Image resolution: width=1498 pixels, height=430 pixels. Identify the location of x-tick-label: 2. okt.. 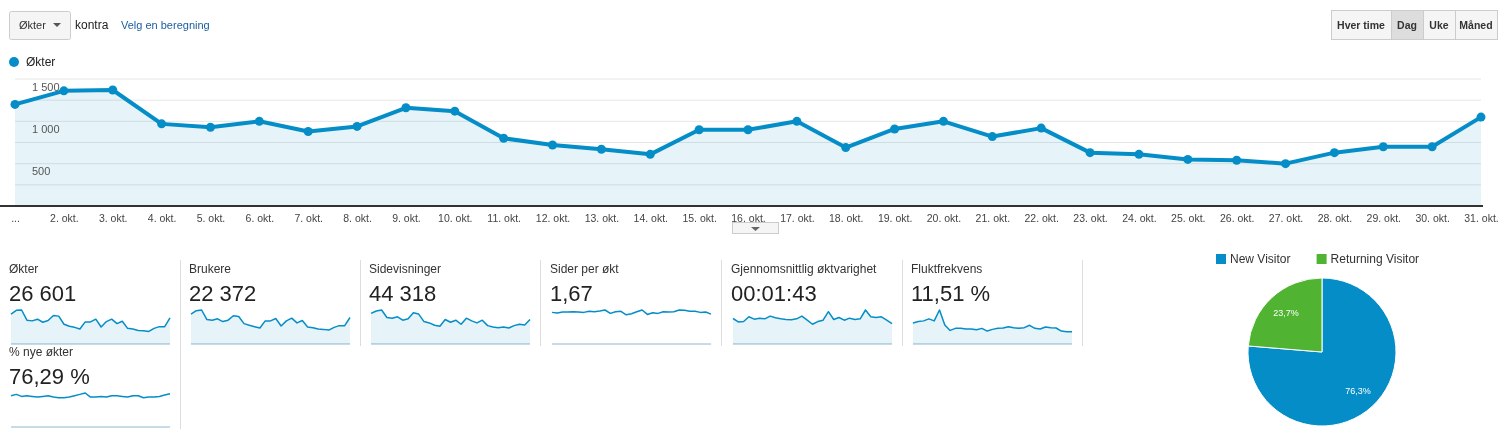
(64, 217).